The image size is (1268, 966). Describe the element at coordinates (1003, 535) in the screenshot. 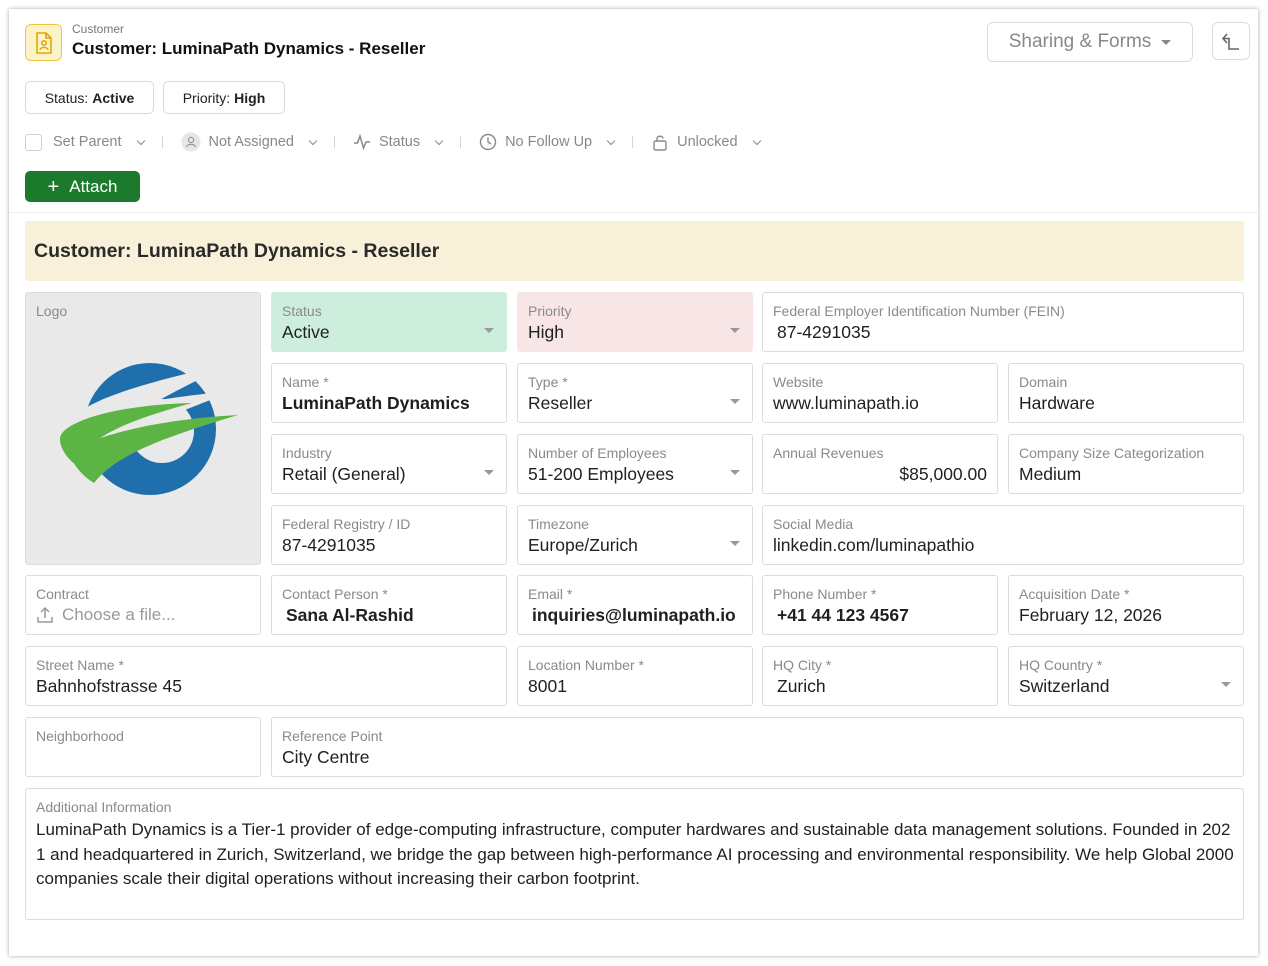

I see `social-media-field: Social Media linkedin.com/luminapathio` at that location.